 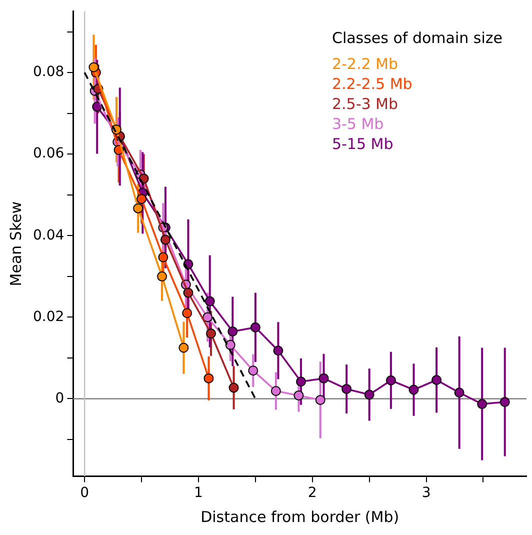 I want to click on x-tick-label: 2, so click(x=312, y=493).